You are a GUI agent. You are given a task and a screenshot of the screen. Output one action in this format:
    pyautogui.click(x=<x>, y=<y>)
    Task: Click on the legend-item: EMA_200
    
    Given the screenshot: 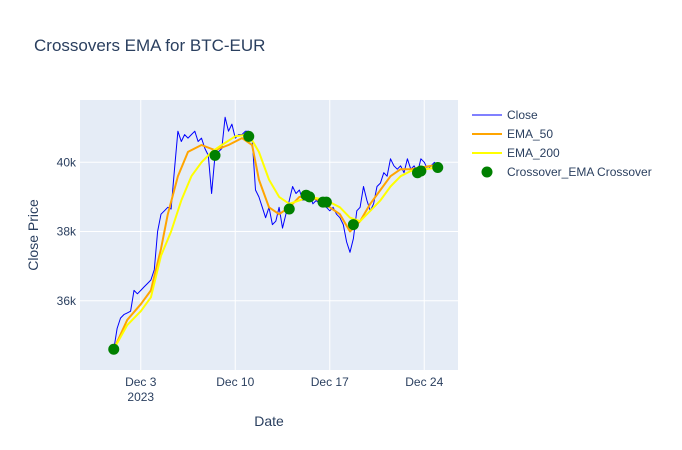 What is the action you would take?
    pyautogui.click(x=516, y=153)
    